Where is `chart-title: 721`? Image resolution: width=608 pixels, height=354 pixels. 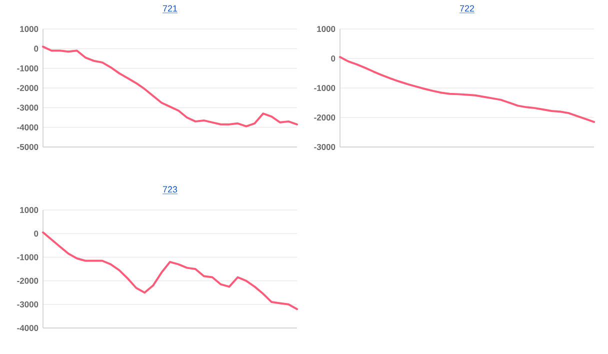
chart-title: 721 is located at coordinates (170, 8).